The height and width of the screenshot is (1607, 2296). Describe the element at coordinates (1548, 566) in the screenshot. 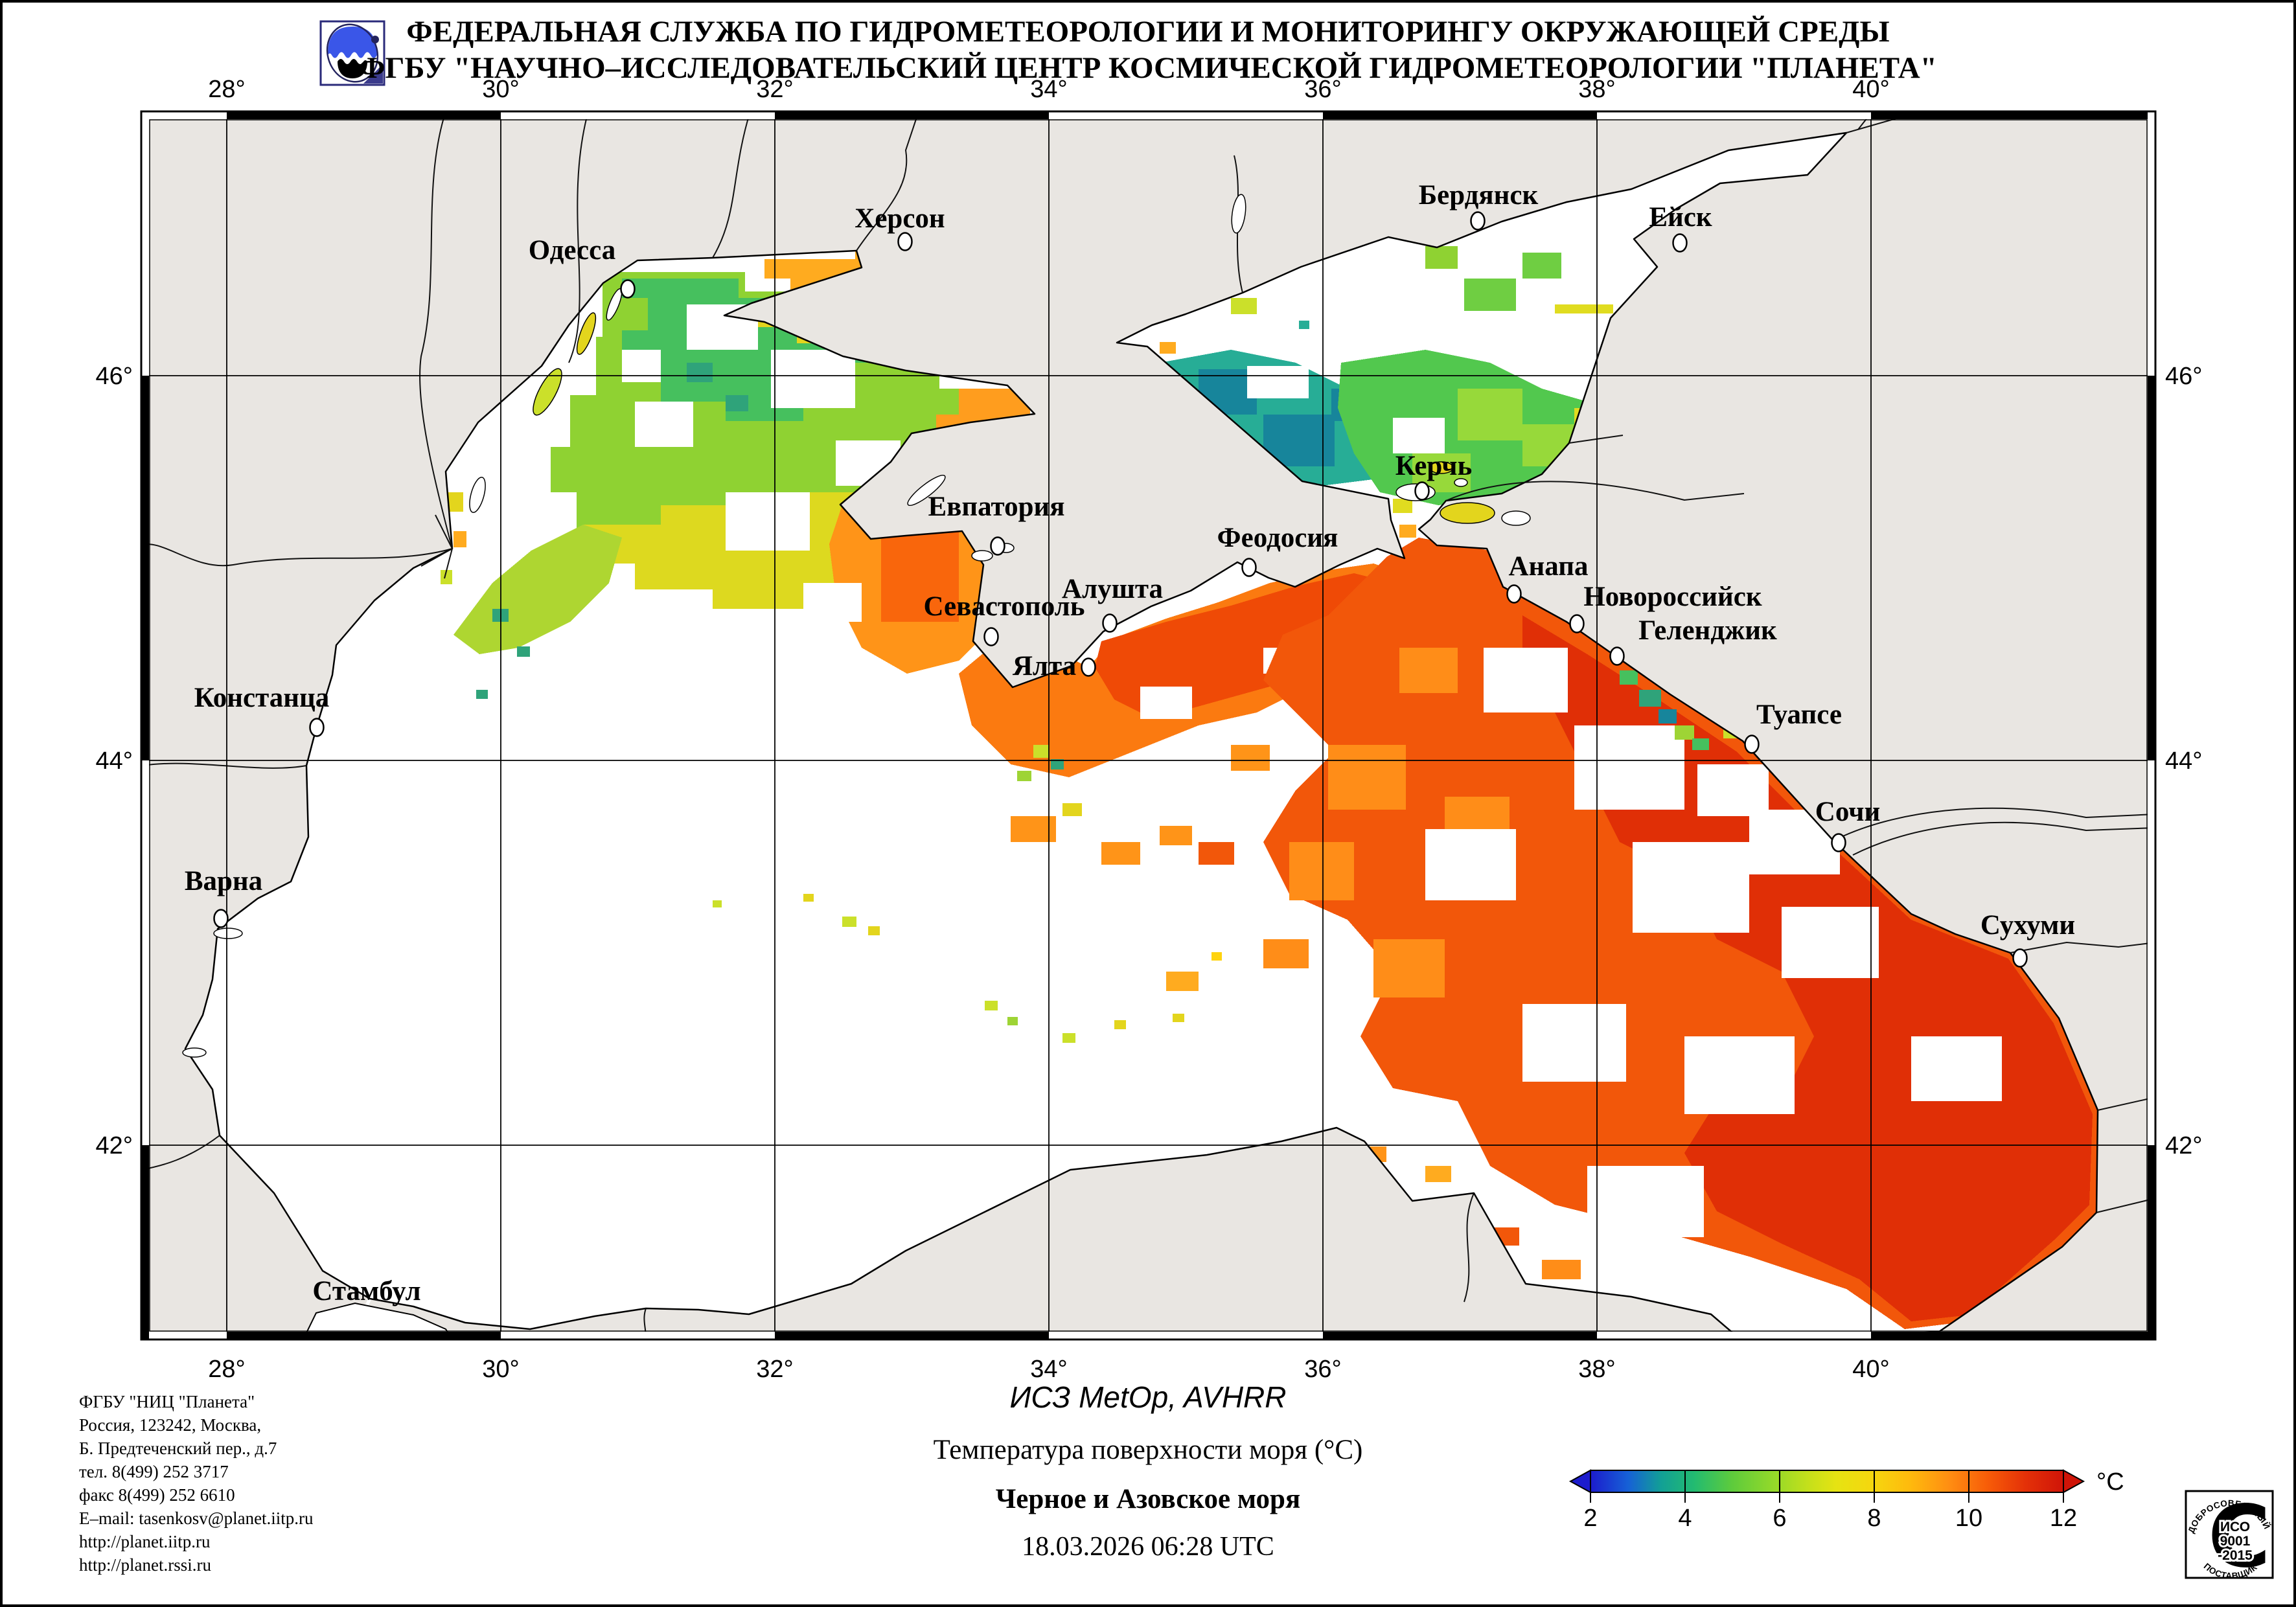

I see `city-label: Анапа` at that location.